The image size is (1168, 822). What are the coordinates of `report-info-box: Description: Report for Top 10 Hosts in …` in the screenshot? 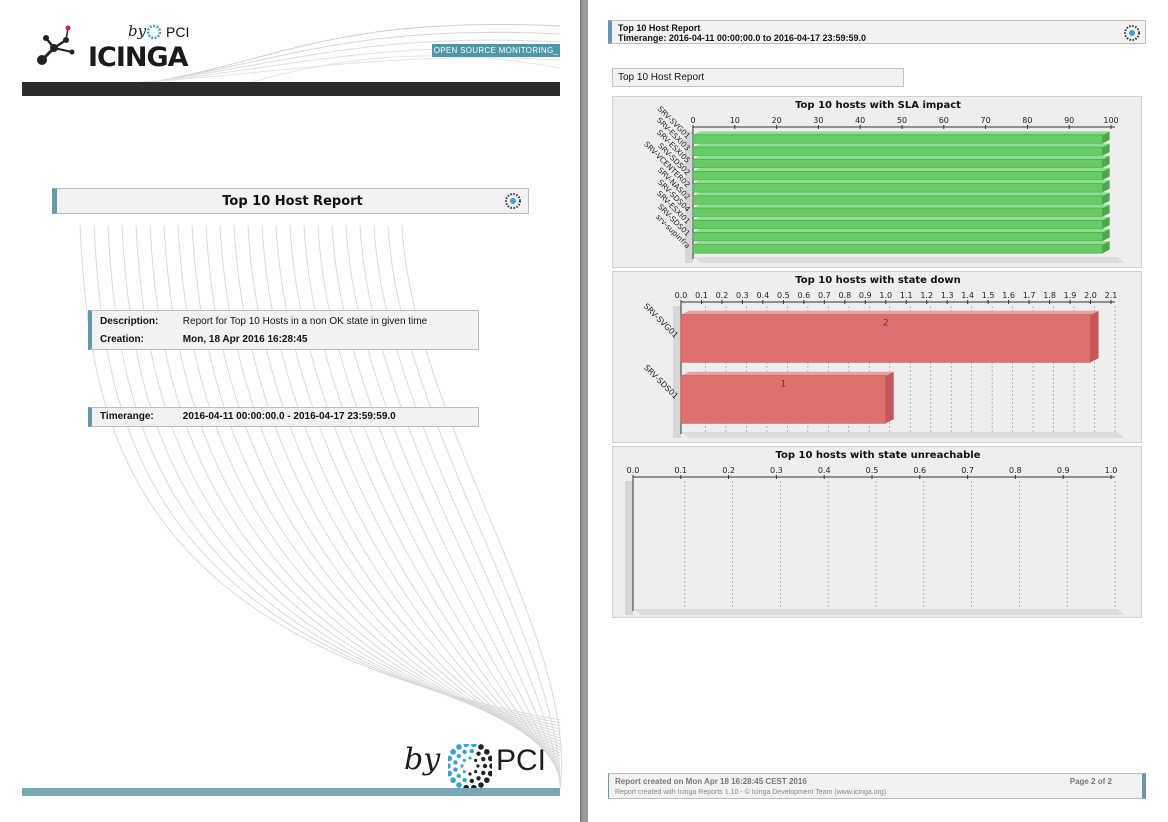 It's located at (283, 330).